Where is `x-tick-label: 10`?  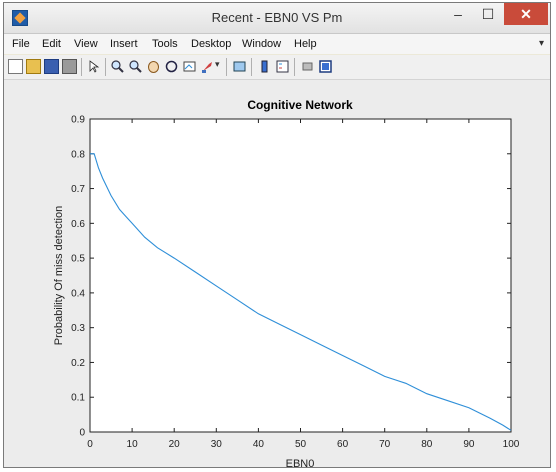
x-tick-label: 10 is located at coordinates (133, 444).